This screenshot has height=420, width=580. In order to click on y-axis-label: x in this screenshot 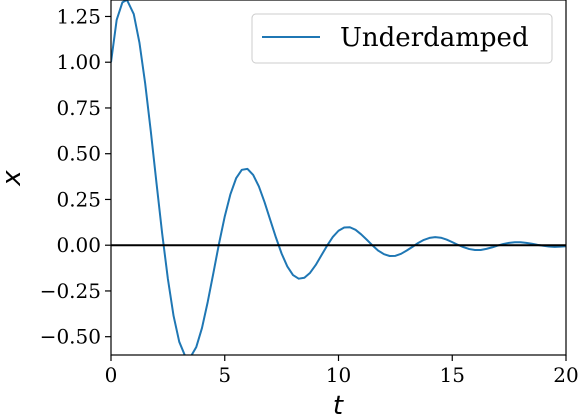, I will do `click(13, 178)`.